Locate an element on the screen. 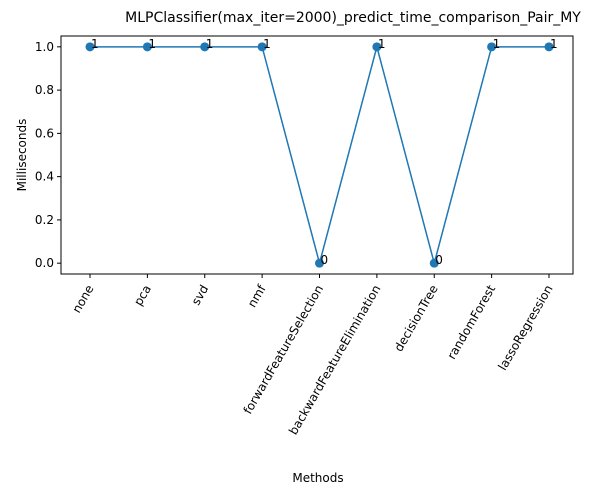  y-tick-label: 1.0 is located at coordinates (44, 47).